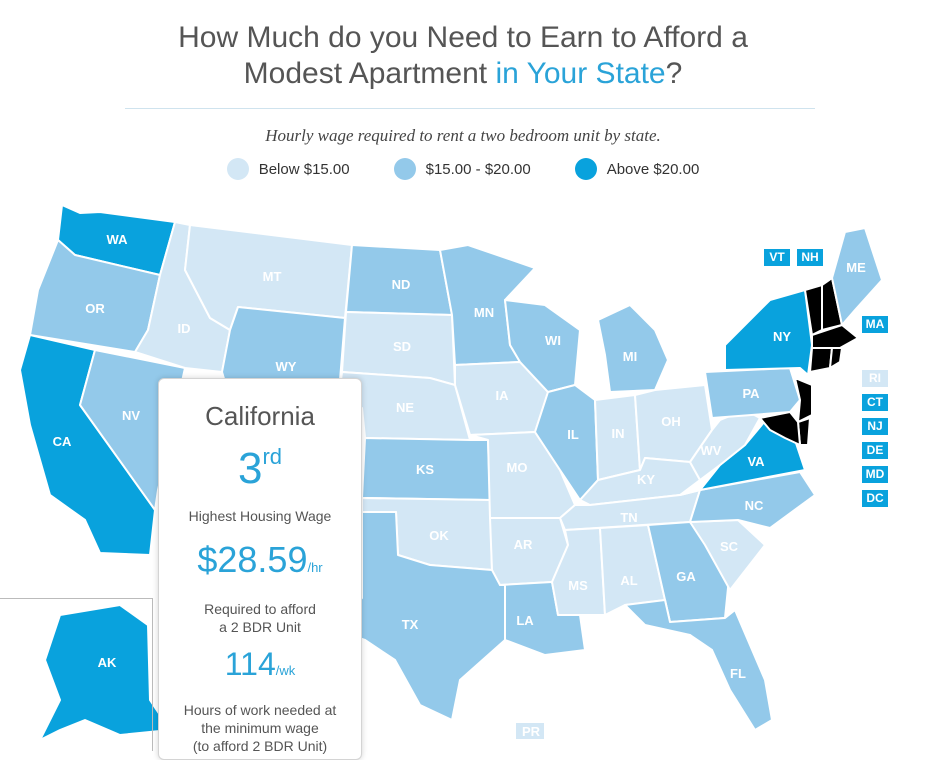 This screenshot has height=760, width=926. I want to click on state-me, so click(857, 276).